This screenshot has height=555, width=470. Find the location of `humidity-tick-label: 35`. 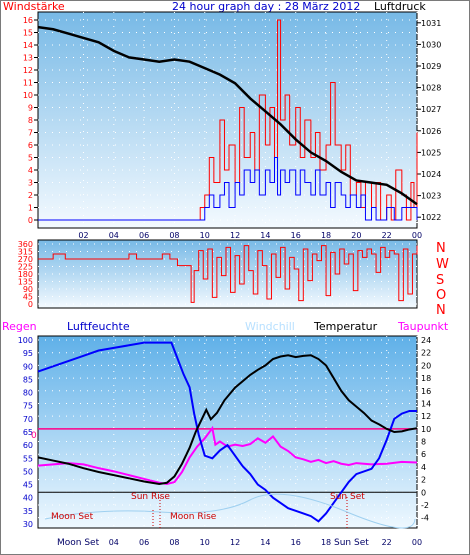

humidity-tick-label: 35 is located at coordinates (28, 511).